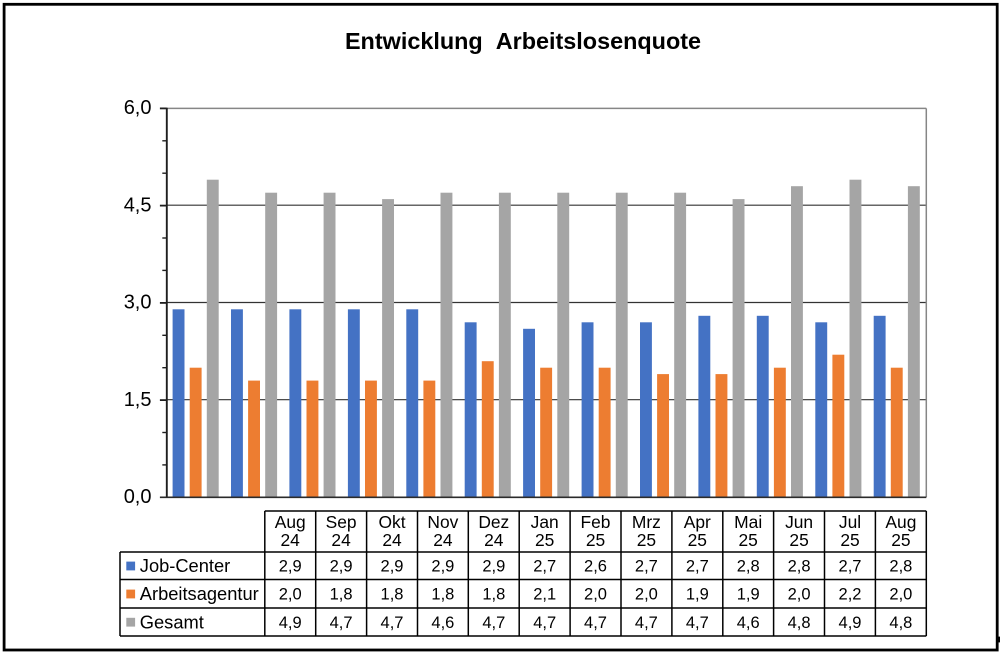 Image resolution: width=1000 pixels, height=655 pixels. What do you see at coordinates (544, 595) in the screenshot?
I see `svg-text: 2,1` at bounding box center [544, 595].